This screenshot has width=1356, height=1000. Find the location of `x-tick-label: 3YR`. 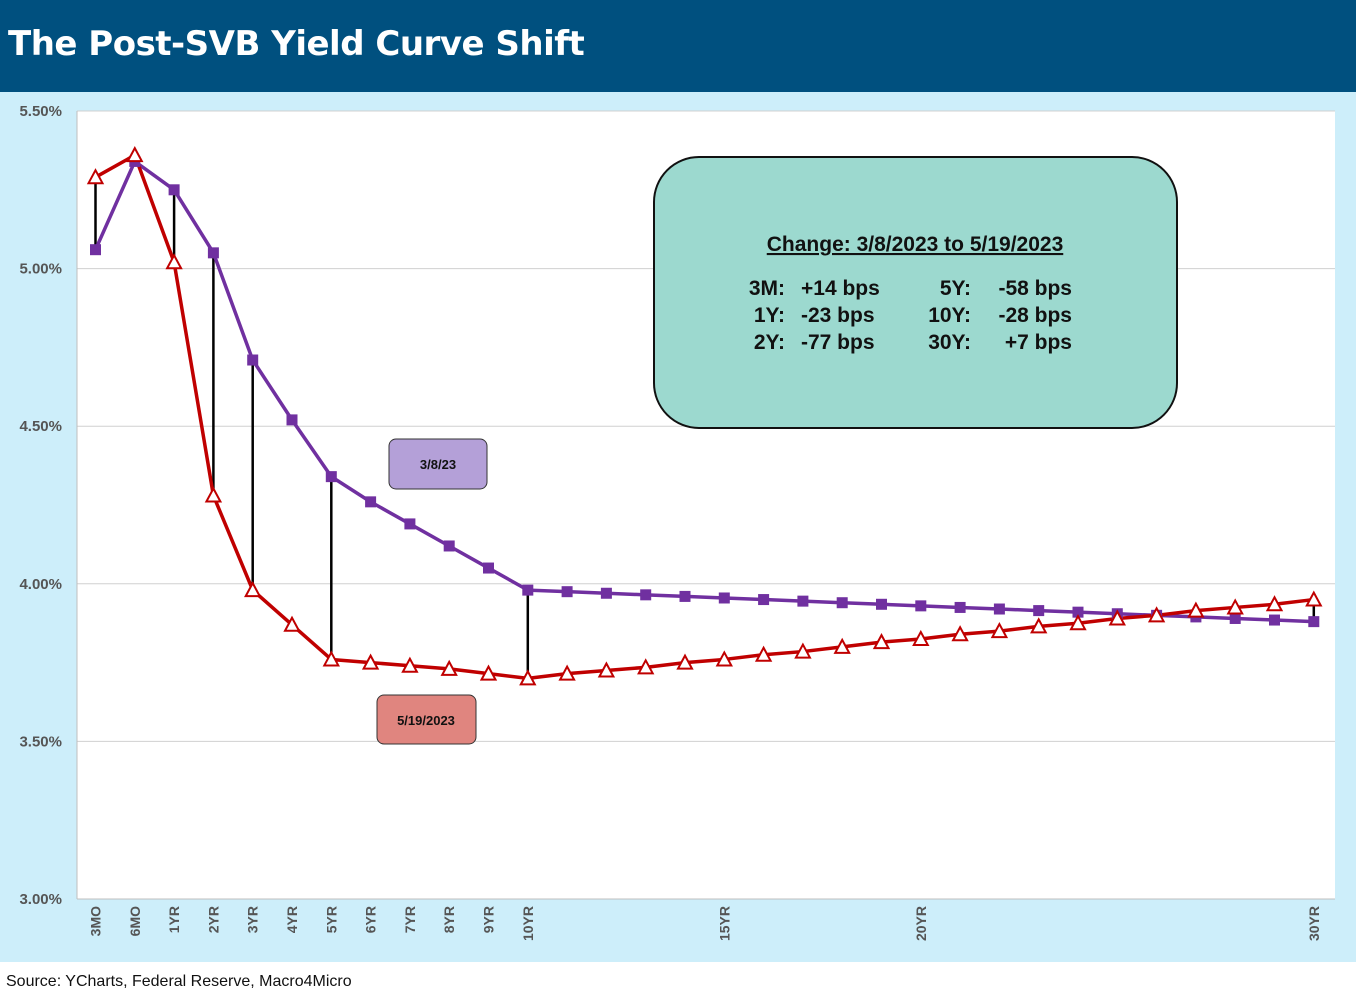

x-tick-label: 3YR is located at coordinates (253, 919).